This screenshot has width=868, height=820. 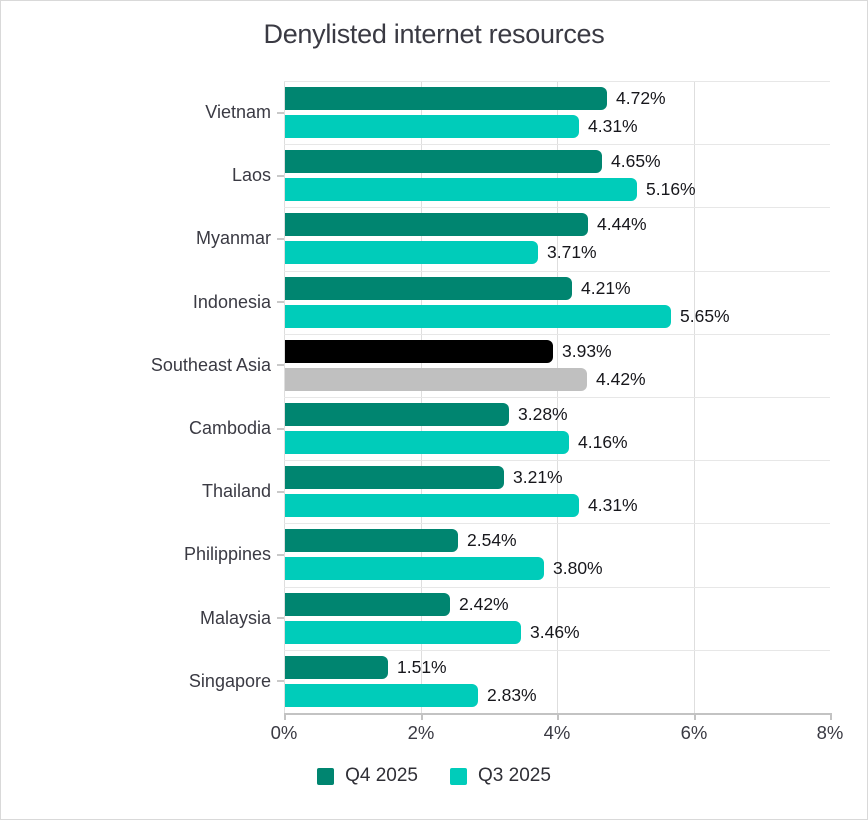 What do you see at coordinates (621, 379) in the screenshot?
I see `bar-value-label: 4.42%` at bounding box center [621, 379].